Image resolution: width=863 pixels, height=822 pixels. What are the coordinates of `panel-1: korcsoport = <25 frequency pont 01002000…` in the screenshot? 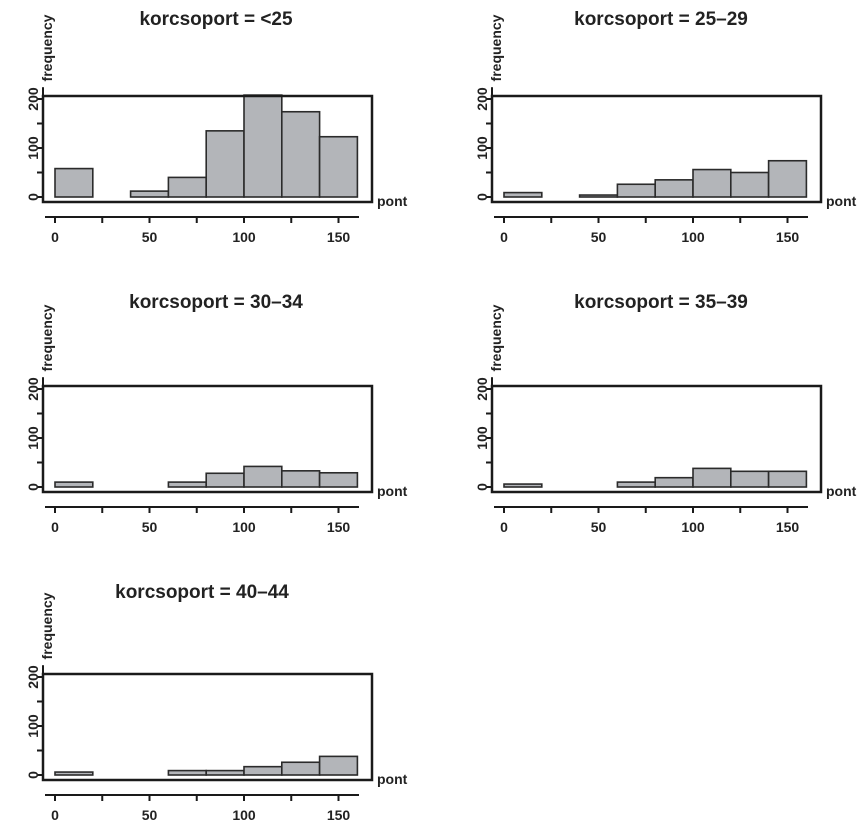 It's located at (216, 127).